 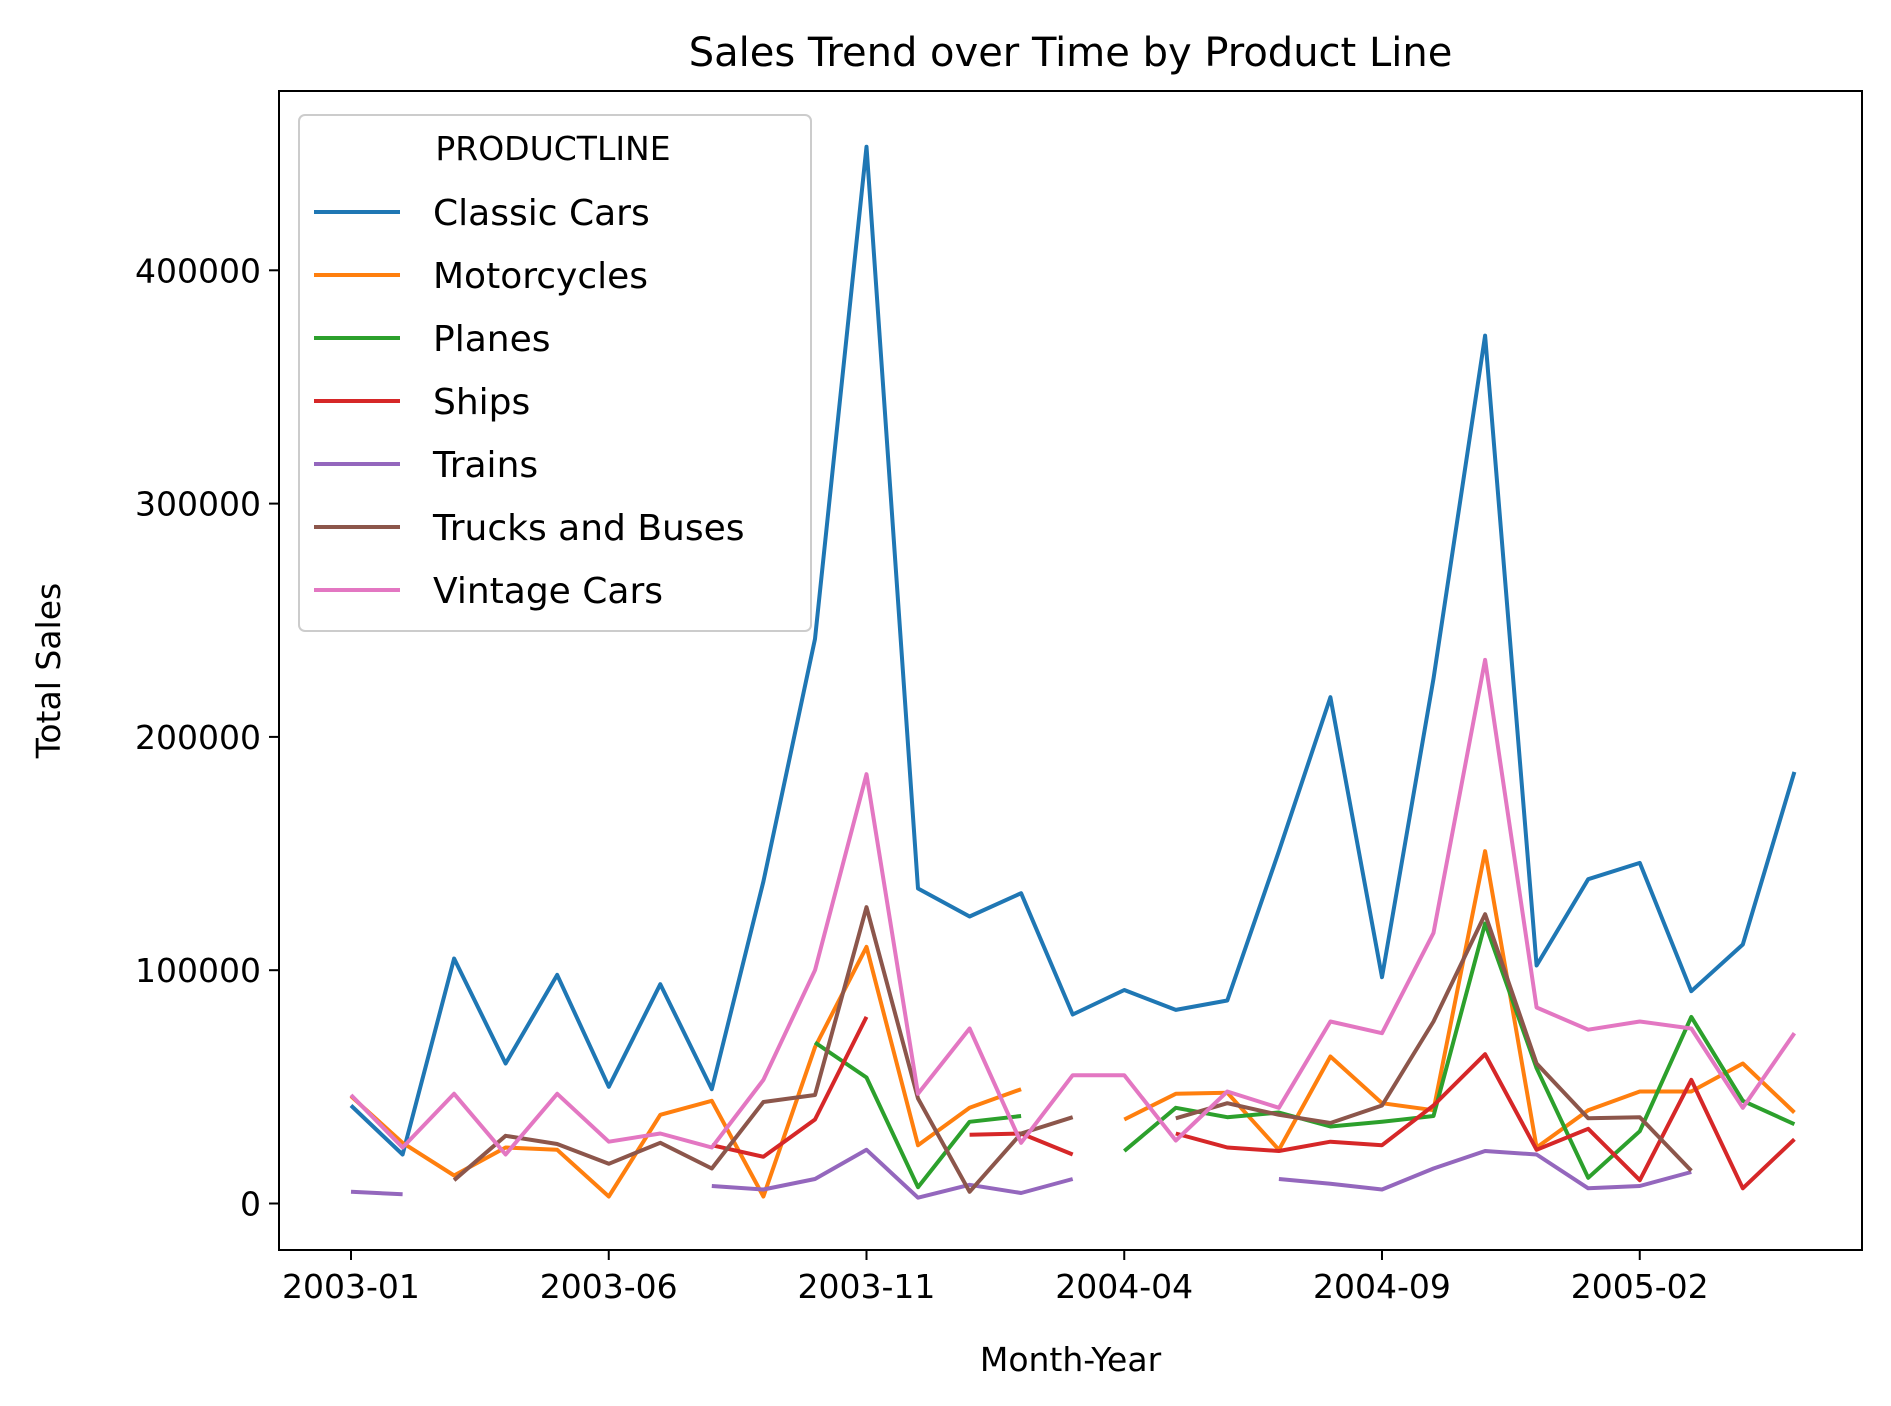 I want to click on y-axis-title: Total Sales, so click(x=48, y=671).